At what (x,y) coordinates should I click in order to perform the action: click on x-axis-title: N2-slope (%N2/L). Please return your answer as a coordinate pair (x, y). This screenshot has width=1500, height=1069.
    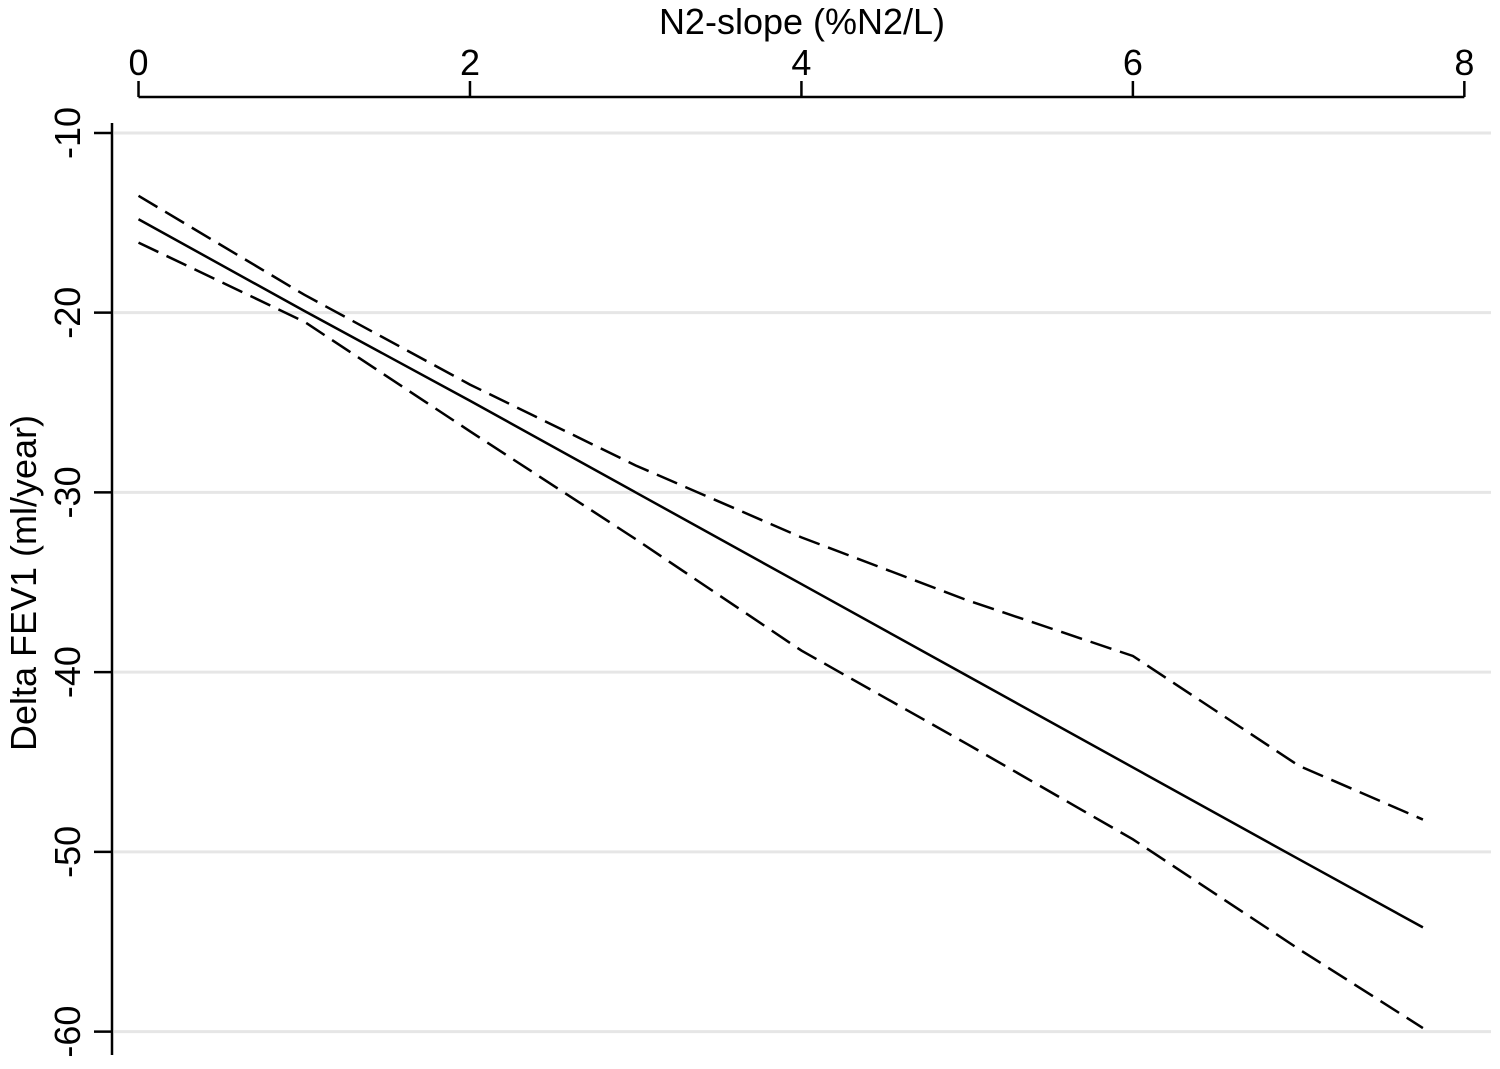
    Looking at the image, I should click on (802, 21).